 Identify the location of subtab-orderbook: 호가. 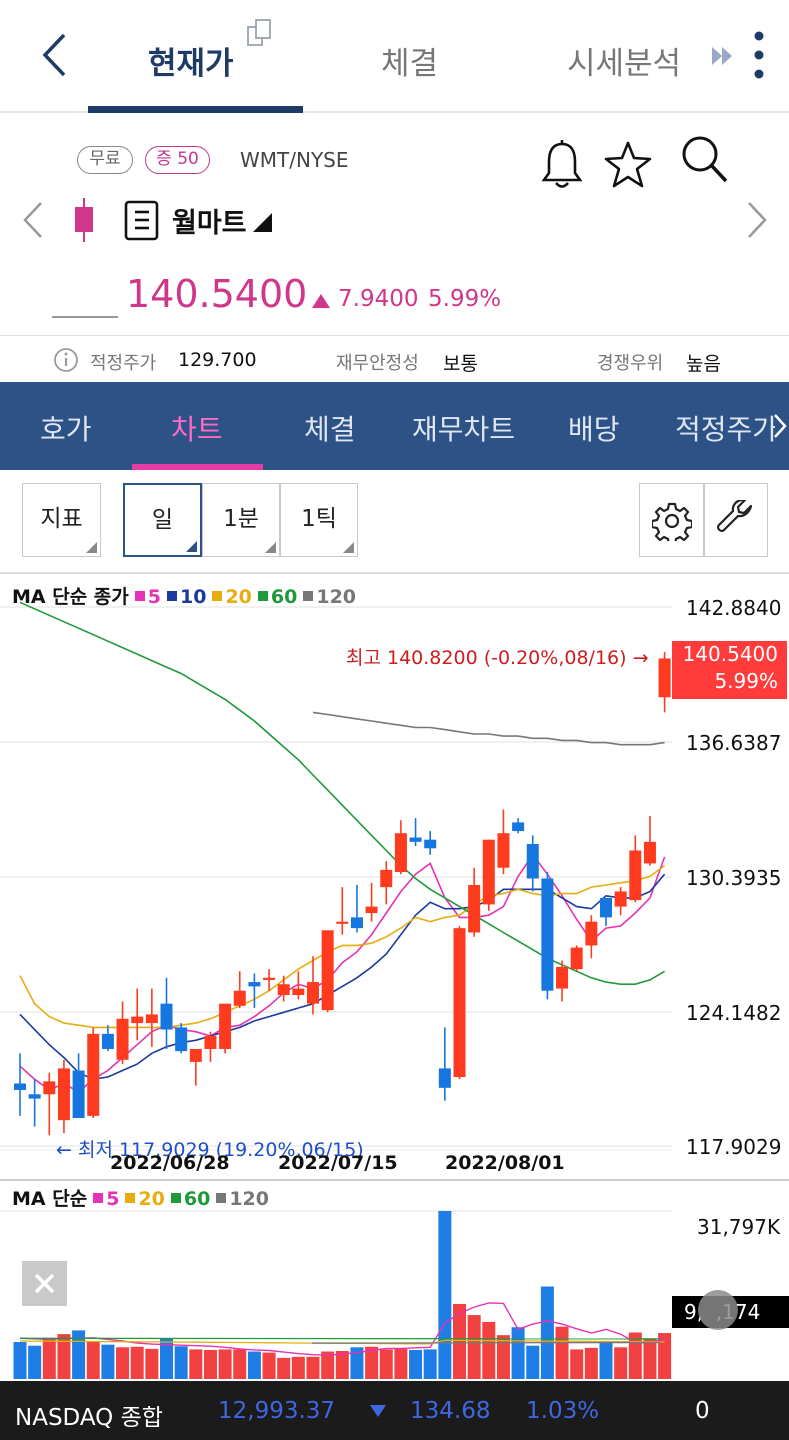
(66, 429).